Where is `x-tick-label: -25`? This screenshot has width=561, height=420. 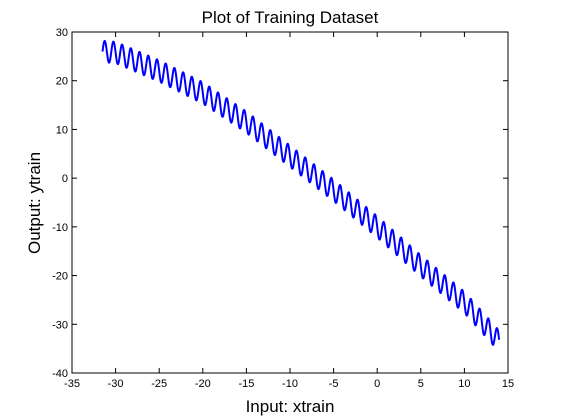 x-tick-label: -25 is located at coordinates (159, 384).